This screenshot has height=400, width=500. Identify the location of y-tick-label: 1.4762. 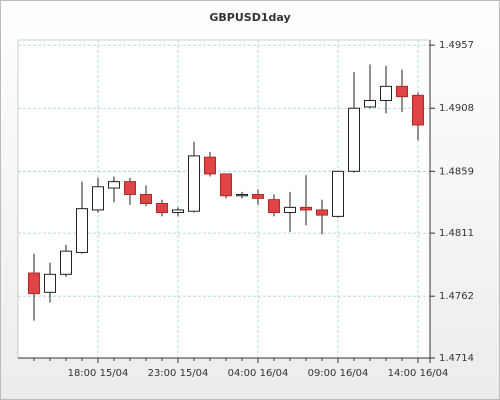
(456, 296).